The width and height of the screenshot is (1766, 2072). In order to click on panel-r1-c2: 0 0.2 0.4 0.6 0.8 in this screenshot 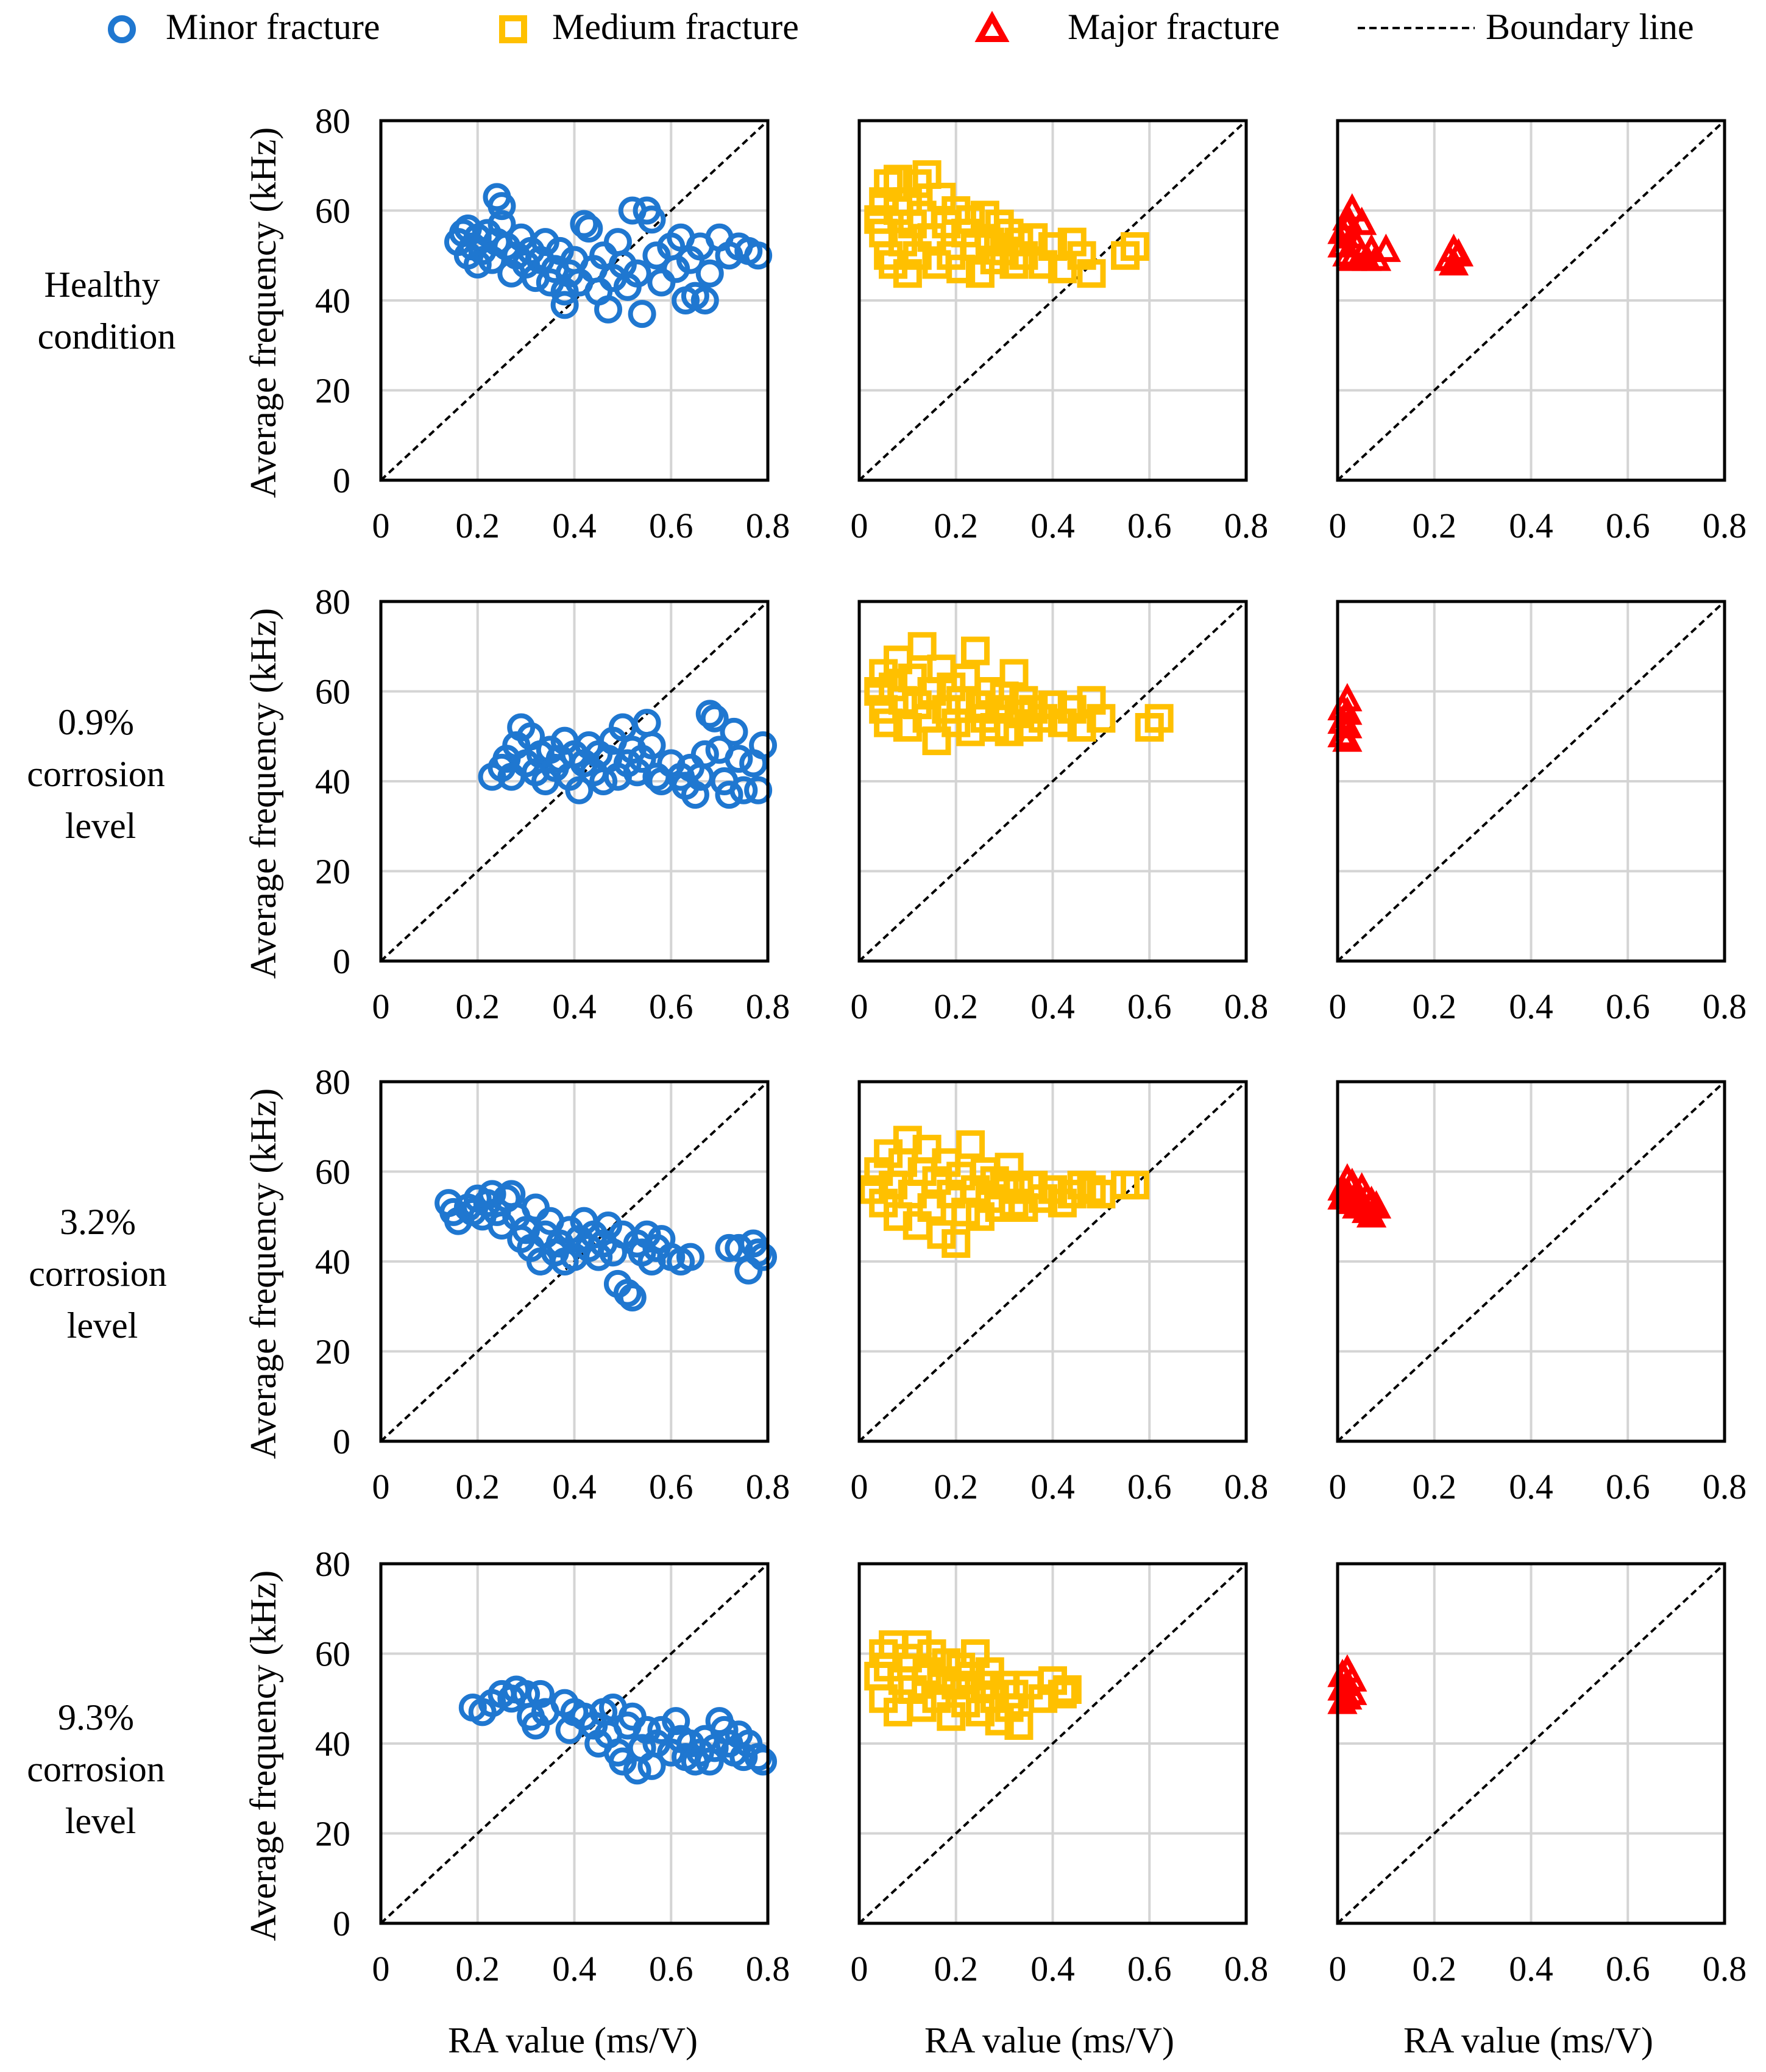, I will do `click(1059, 332)`.